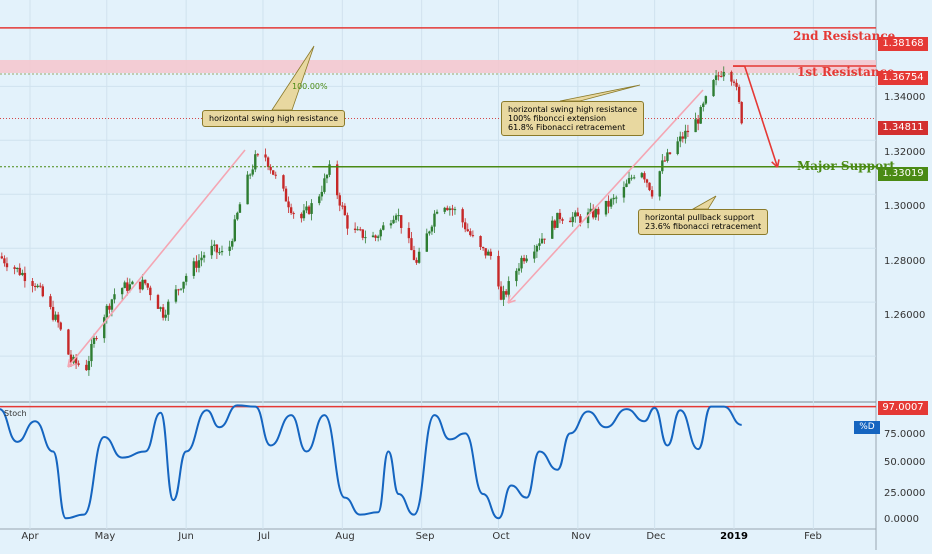 This screenshot has height=554, width=932. Describe the element at coordinates (264, 536) in the screenshot. I see `x-tick-label: Jul` at that location.